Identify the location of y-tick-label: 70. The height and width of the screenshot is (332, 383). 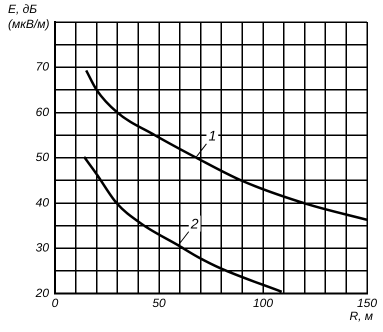
(43, 67).